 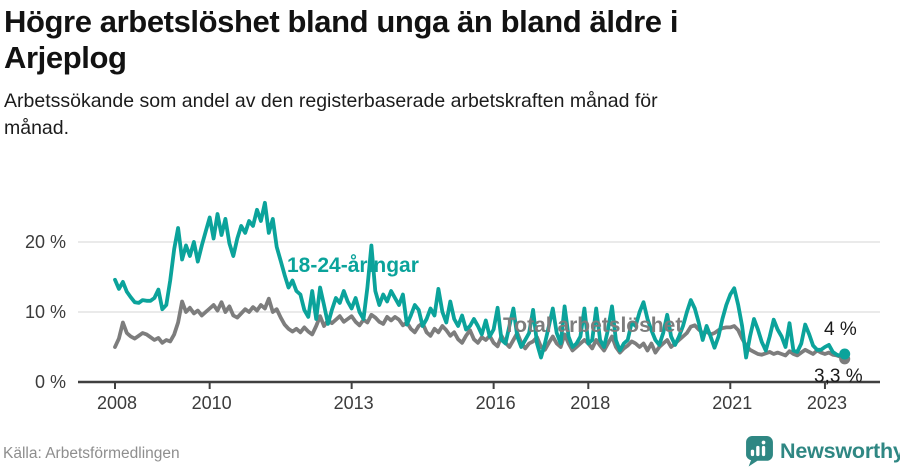 I want to click on x-tick-label: 2018, so click(x=590, y=403).